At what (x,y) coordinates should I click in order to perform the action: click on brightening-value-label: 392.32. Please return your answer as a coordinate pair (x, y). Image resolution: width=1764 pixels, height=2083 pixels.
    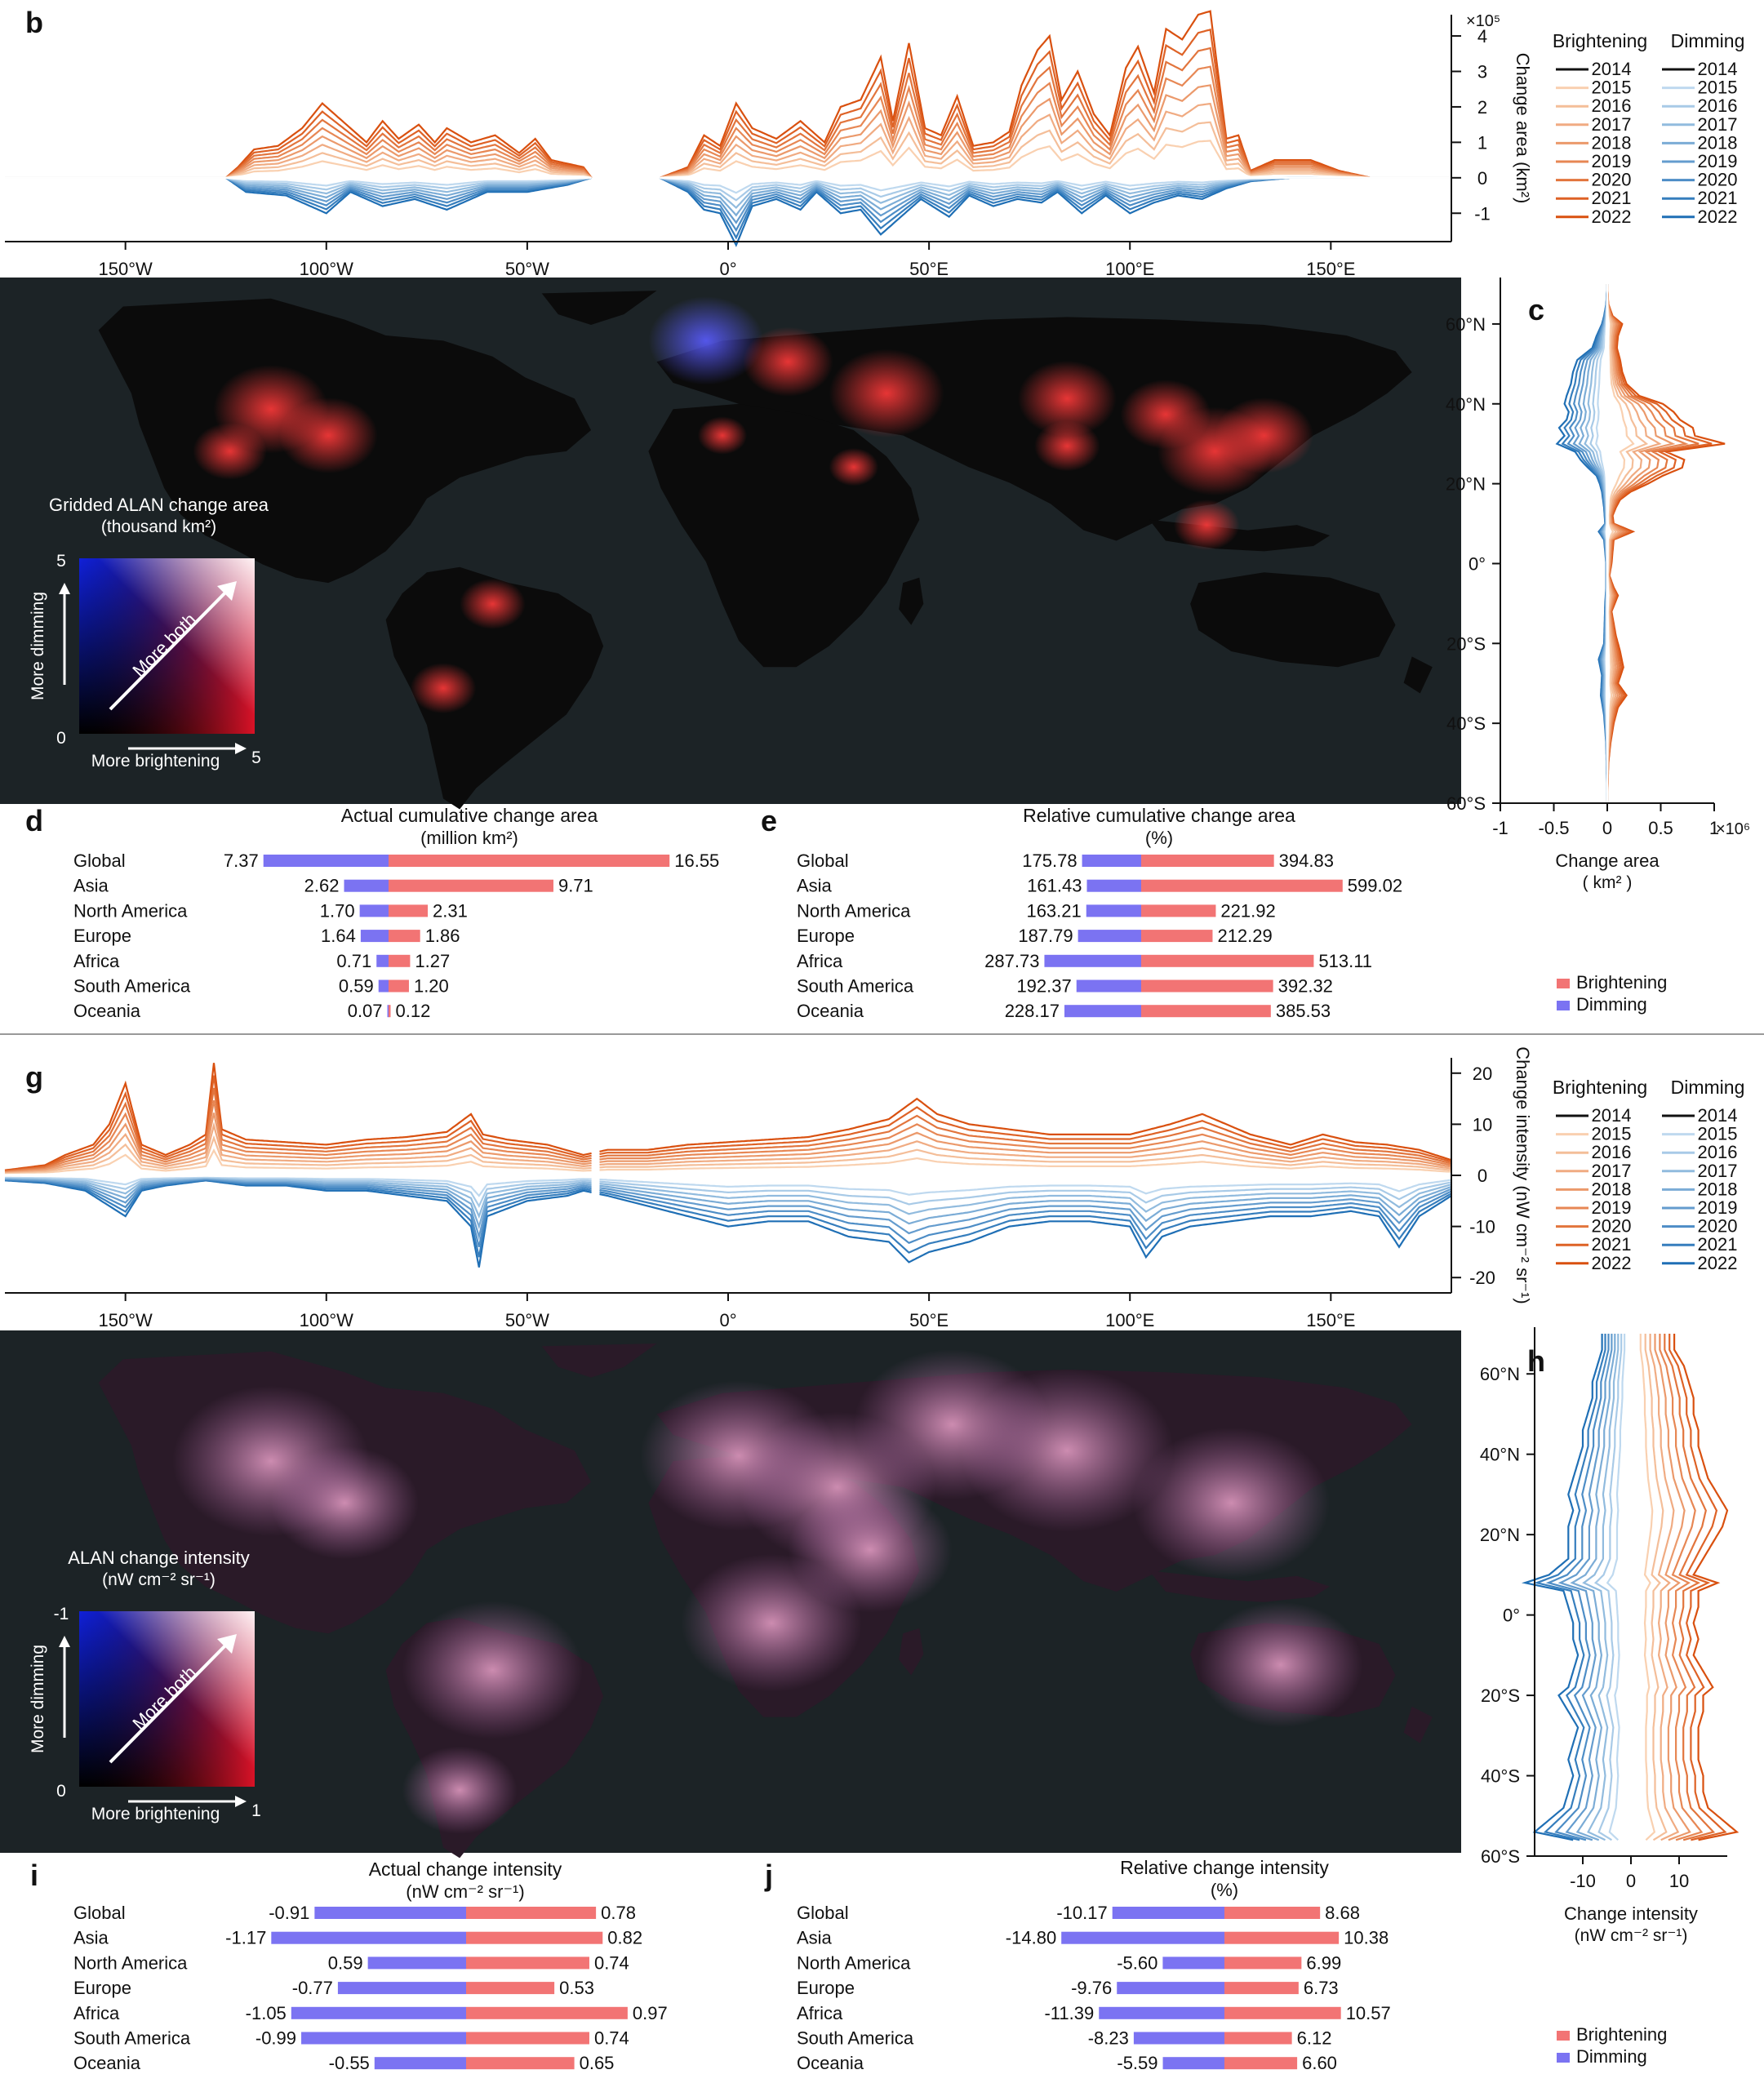
    Looking at the image, I should click on (1305, 987).